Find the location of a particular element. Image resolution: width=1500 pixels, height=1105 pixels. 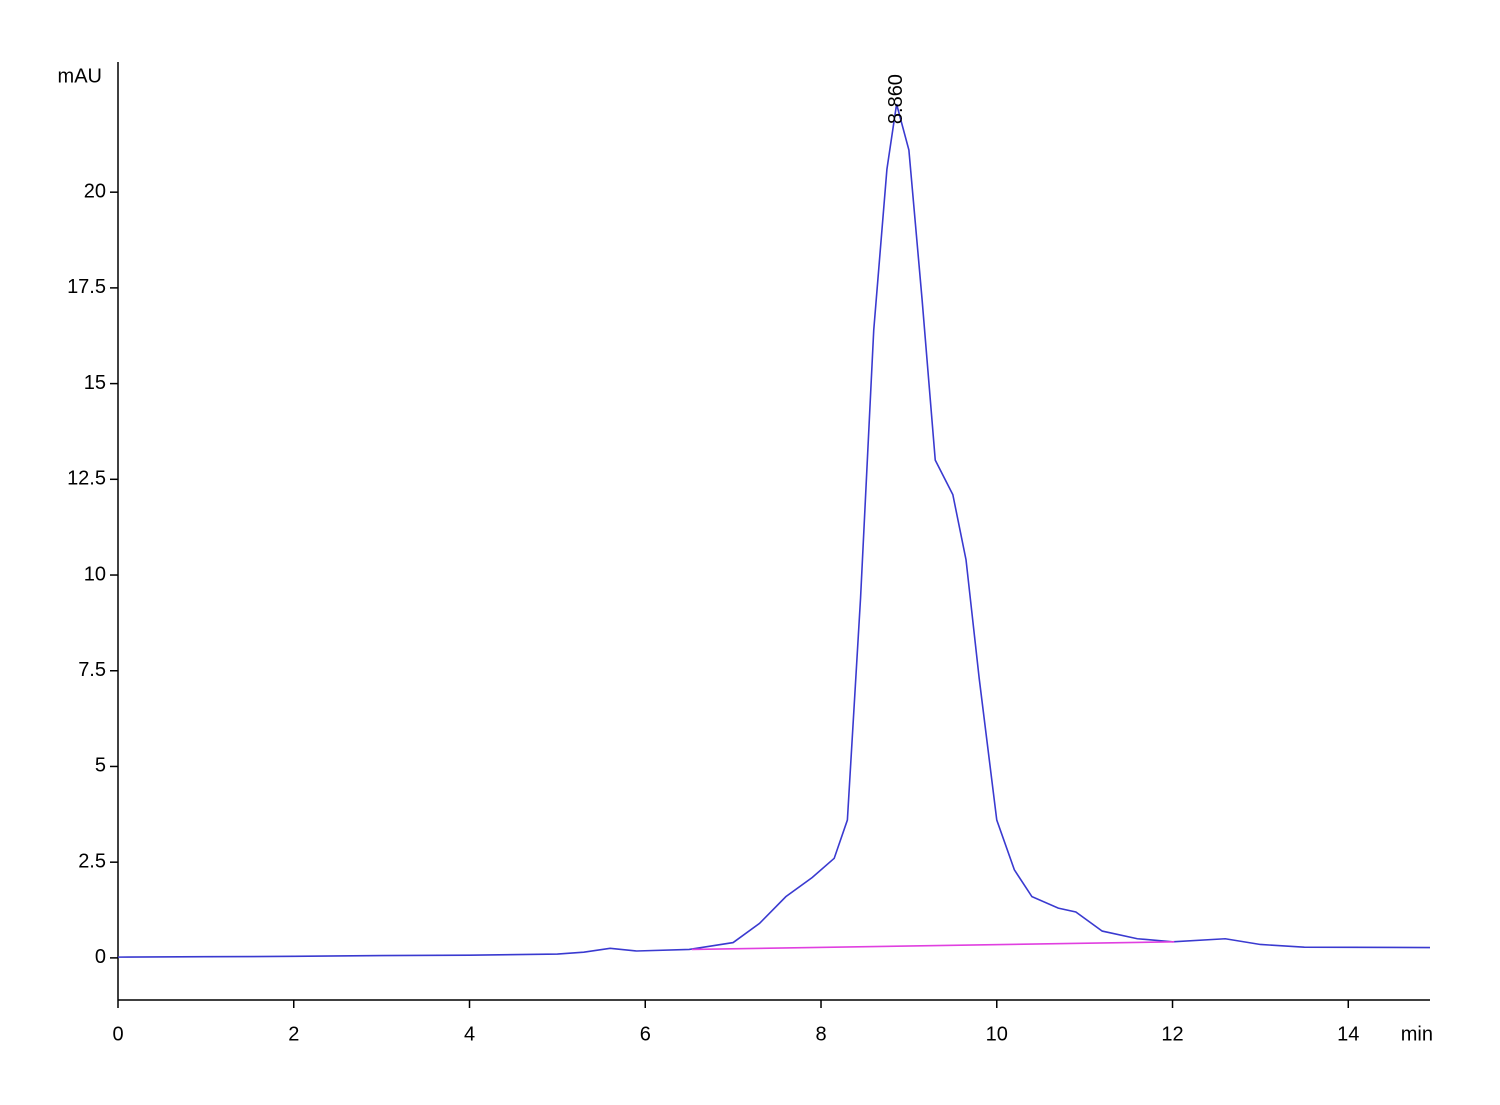

x-tick-label: 2 is located at coordinates (293, 1034).